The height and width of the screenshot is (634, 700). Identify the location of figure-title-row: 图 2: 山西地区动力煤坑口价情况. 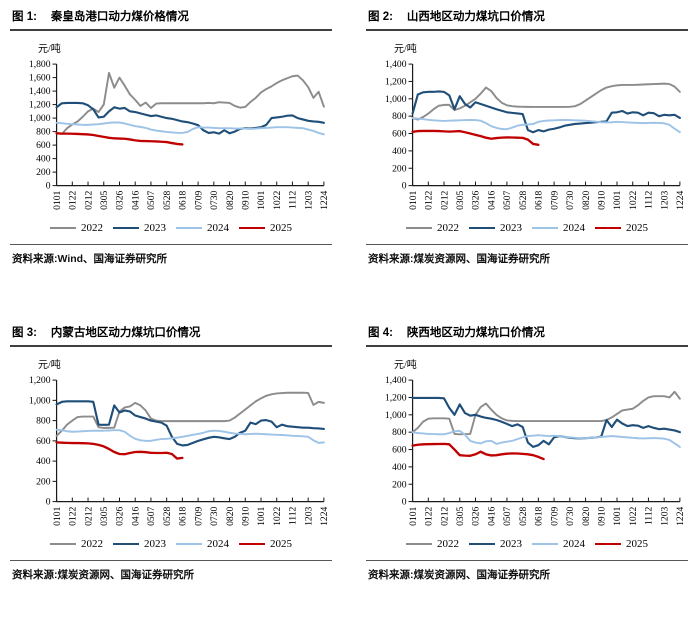
(527, 20).